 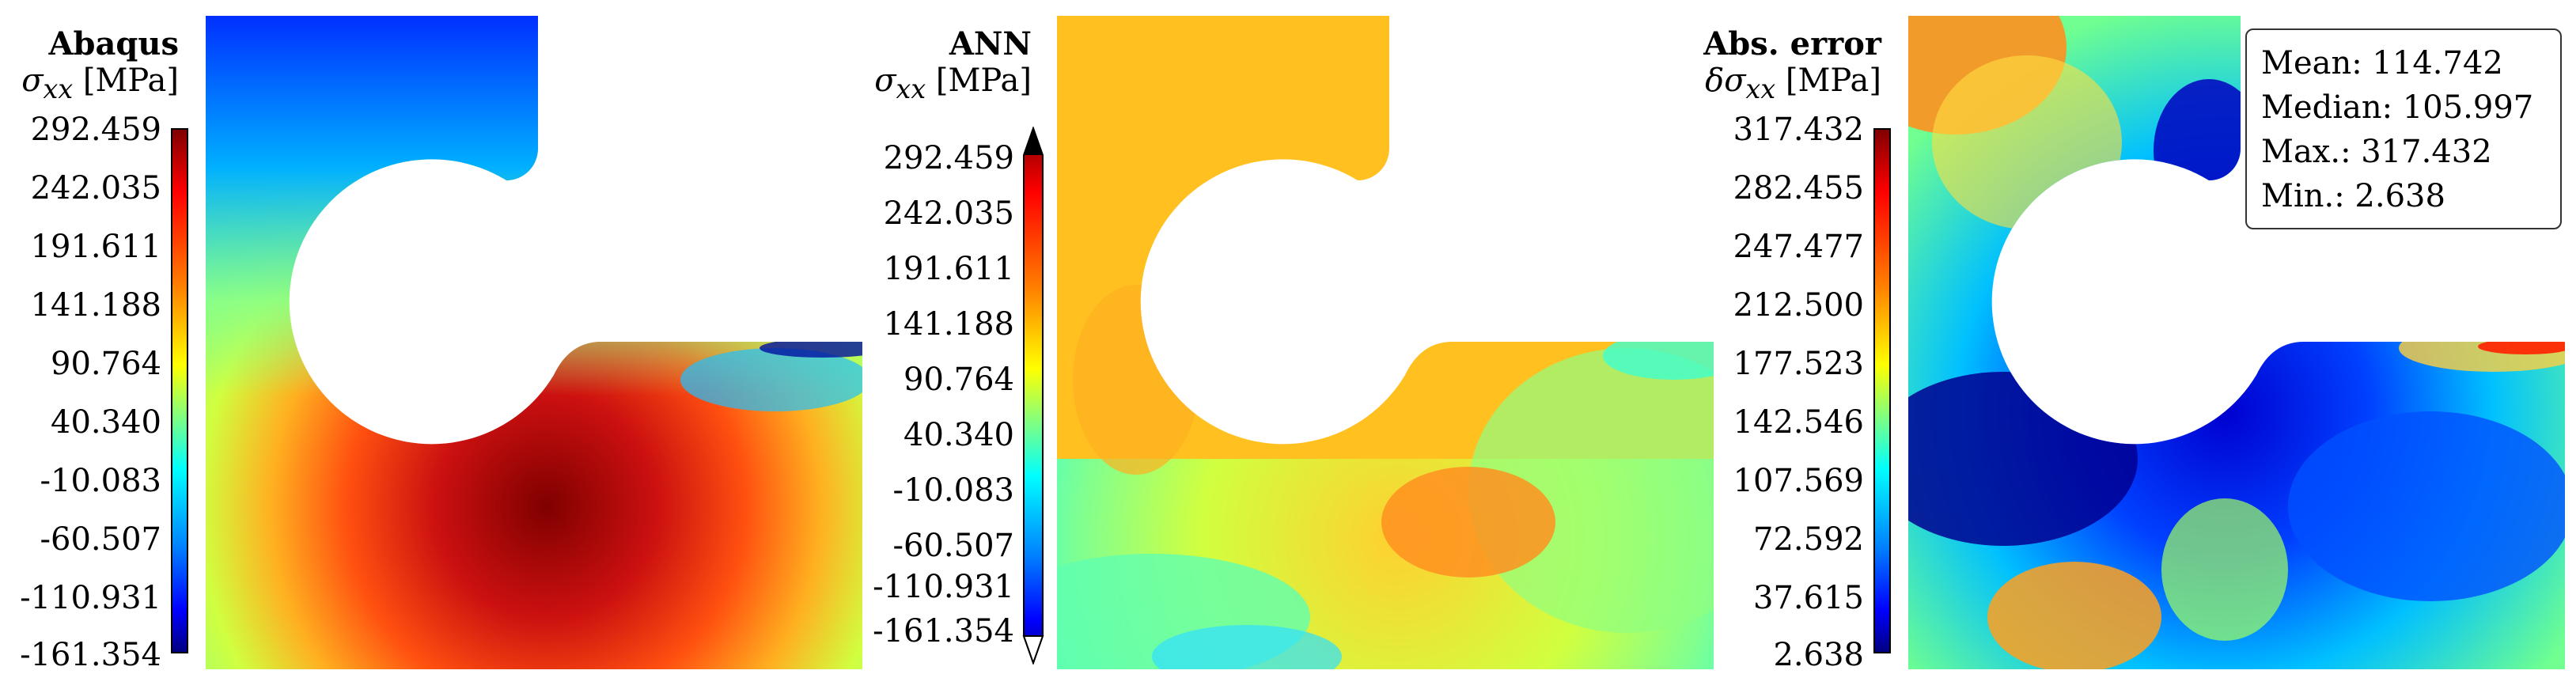 I want to click on quantity-label-ann: σxx [MPa], so click(x=943, y=84).